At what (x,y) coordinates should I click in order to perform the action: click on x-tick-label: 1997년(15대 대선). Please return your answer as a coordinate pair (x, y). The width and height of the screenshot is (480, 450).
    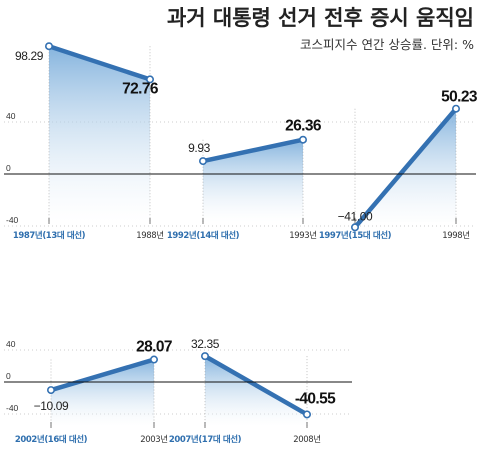
    Looking at the image, I should click on (355, 235).